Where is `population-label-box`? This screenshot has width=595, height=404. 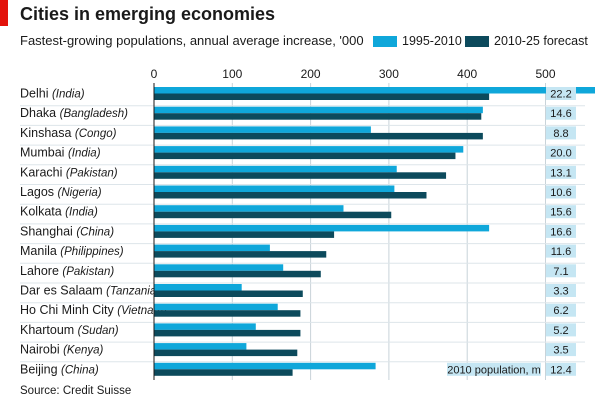
population-label-box is located at coordinates (494, 369).